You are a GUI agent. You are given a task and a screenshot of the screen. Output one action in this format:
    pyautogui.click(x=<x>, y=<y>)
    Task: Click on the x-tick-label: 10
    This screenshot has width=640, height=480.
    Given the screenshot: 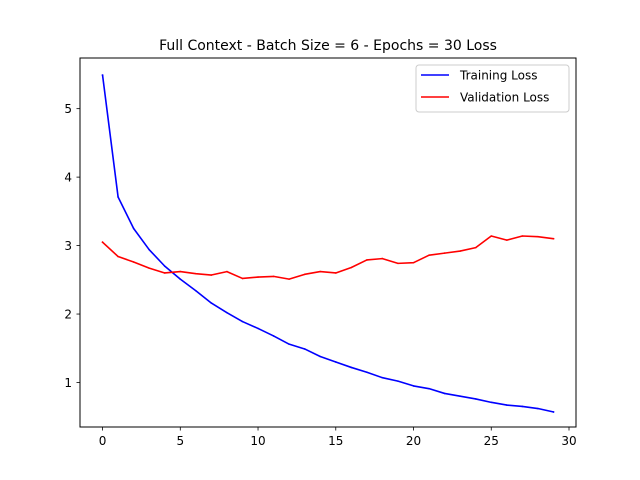 What is the action you would take?
    pyautogui.click(x=257, y=441)
    